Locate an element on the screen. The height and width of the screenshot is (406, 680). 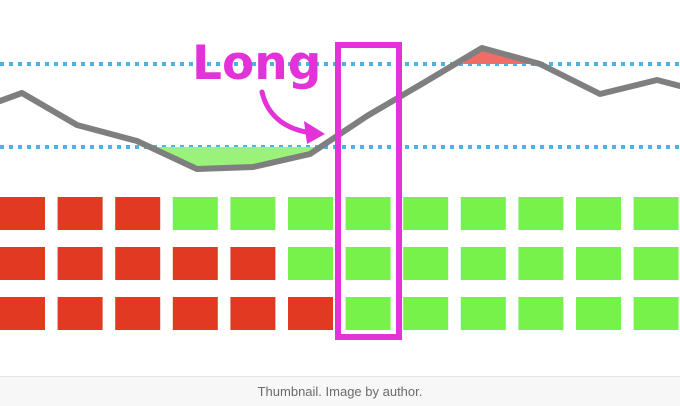
long-highlight-box is located at coordinates (368, 191).